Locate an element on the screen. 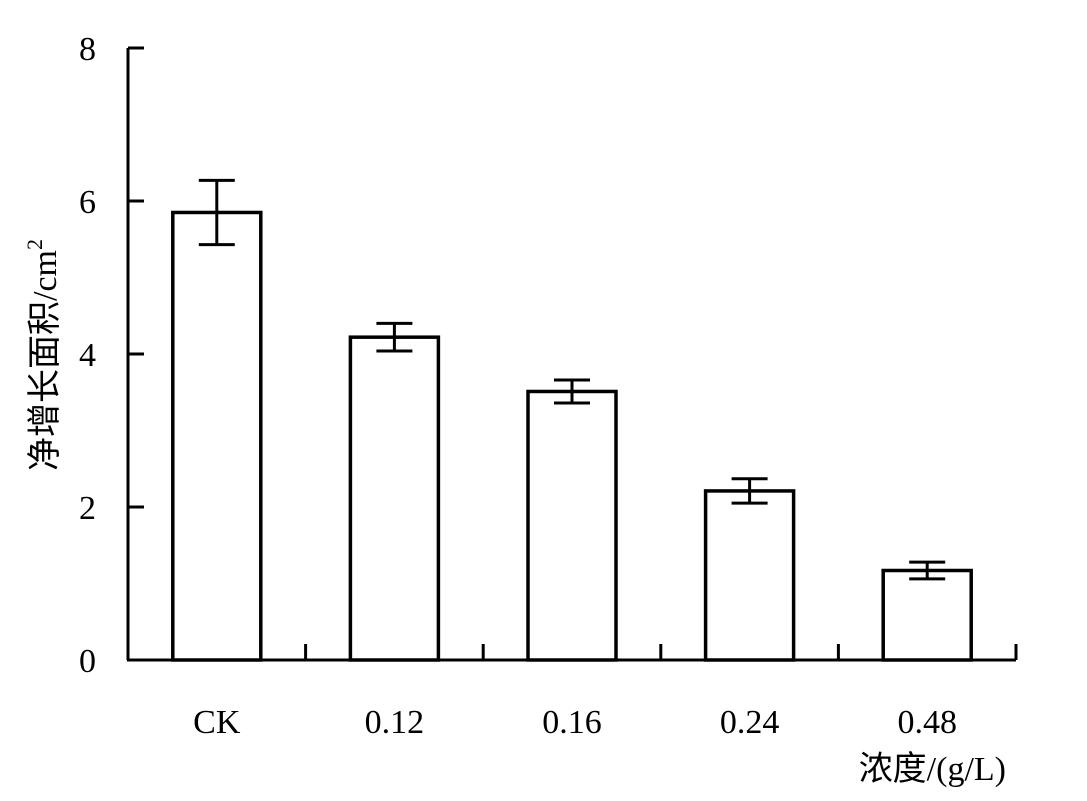 This screenshot has height=801, width=1087. error-bar-0.12 is located at coordinates (394, 337).